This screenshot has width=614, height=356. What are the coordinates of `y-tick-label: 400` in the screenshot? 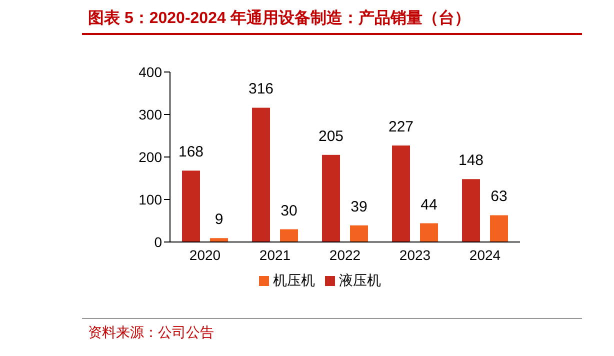 It's located at (150, 72).